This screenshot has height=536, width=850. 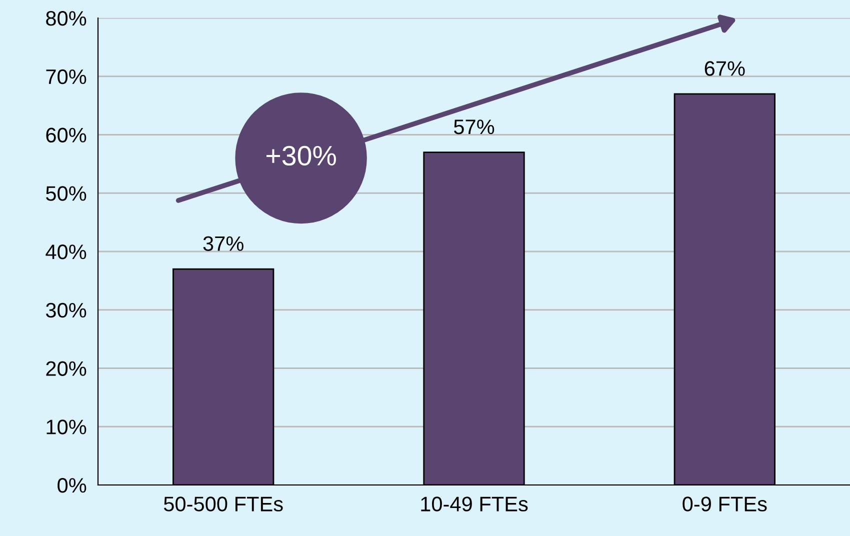 What do you see at coordinates (66, 76) in the screenshot?
I see `y-tick-label: 70%` at bounding box center [66, 76].